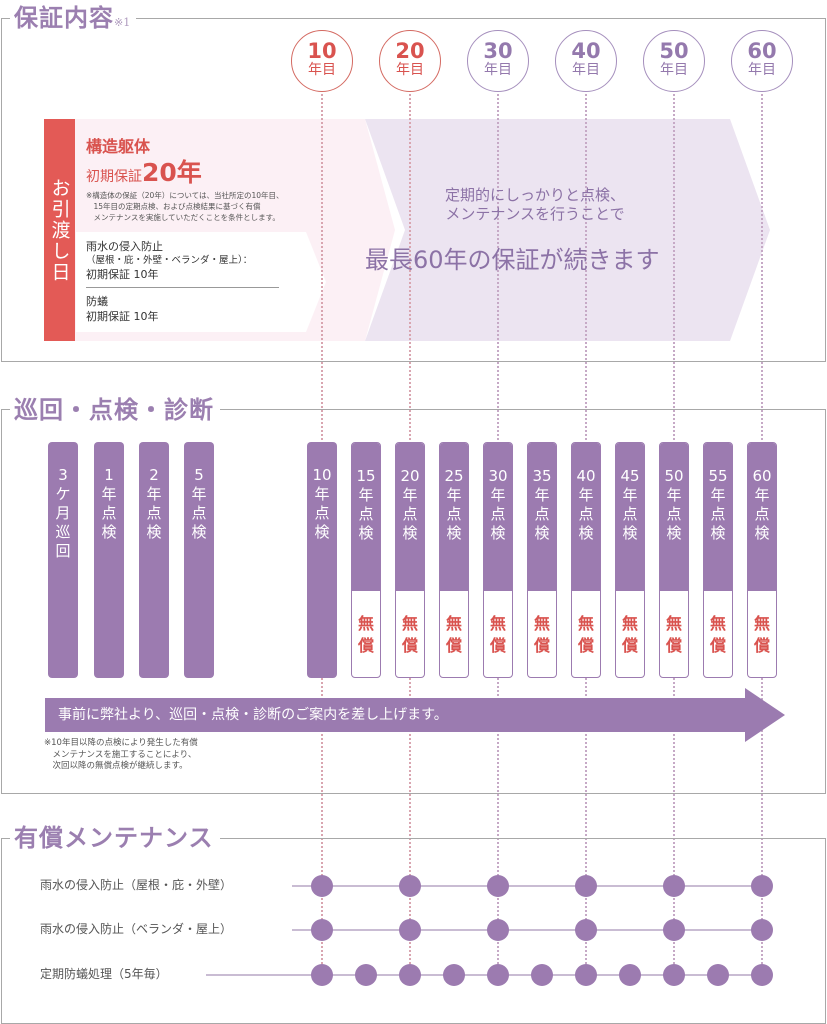 Image resolution: width=827 pixels, height=1024 pixels. I want to click on label-char: 55, so click(718, 476).